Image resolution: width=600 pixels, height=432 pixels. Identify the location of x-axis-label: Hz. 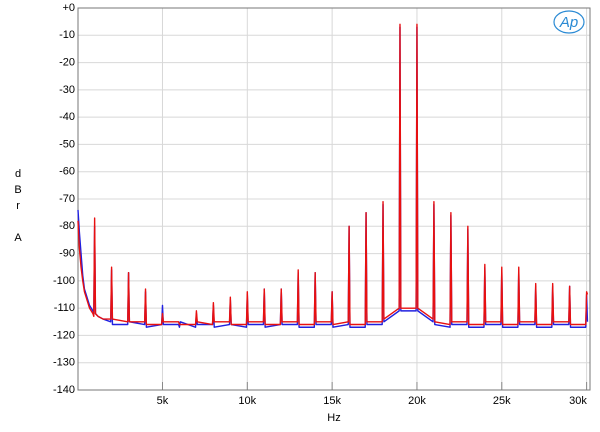
(333, 418).